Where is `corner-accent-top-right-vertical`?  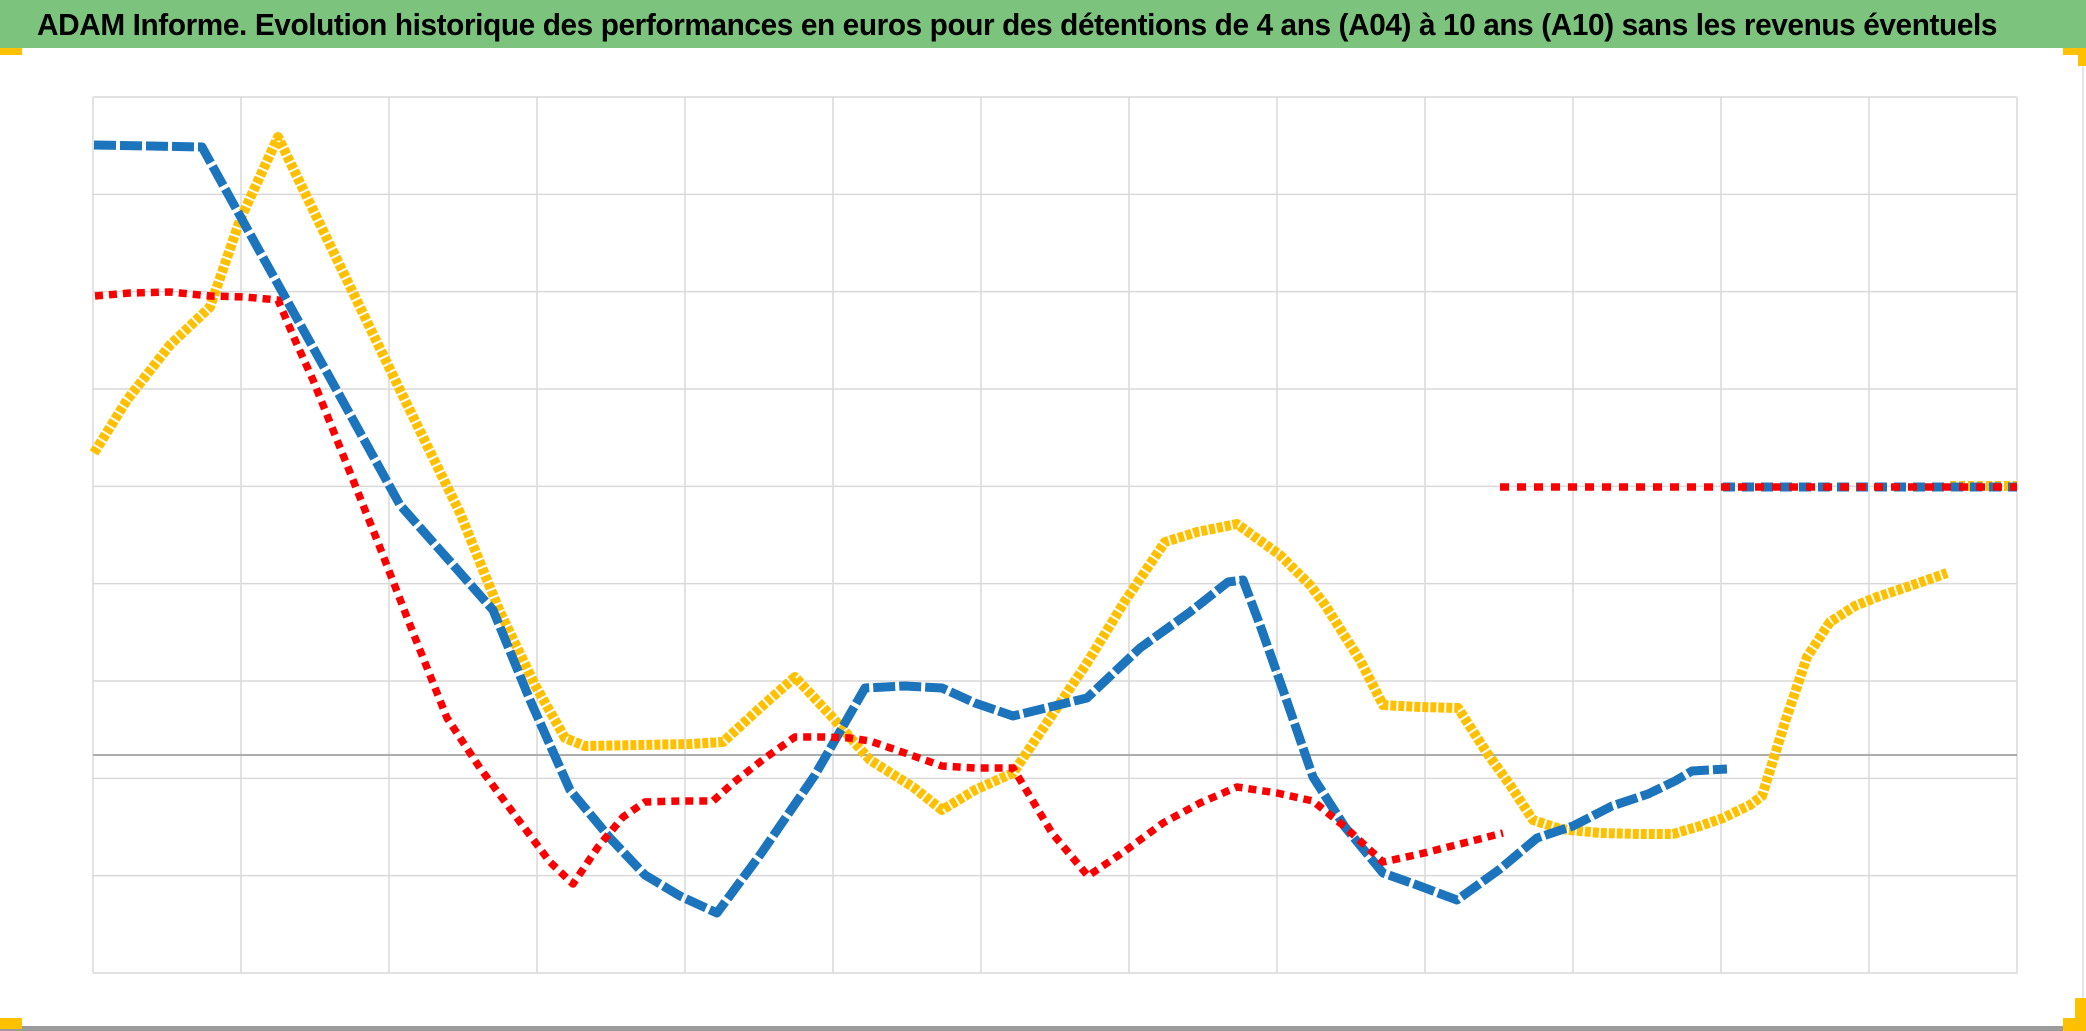
corner-accent-top-right-vertical is located at coordinates (2082, 57).